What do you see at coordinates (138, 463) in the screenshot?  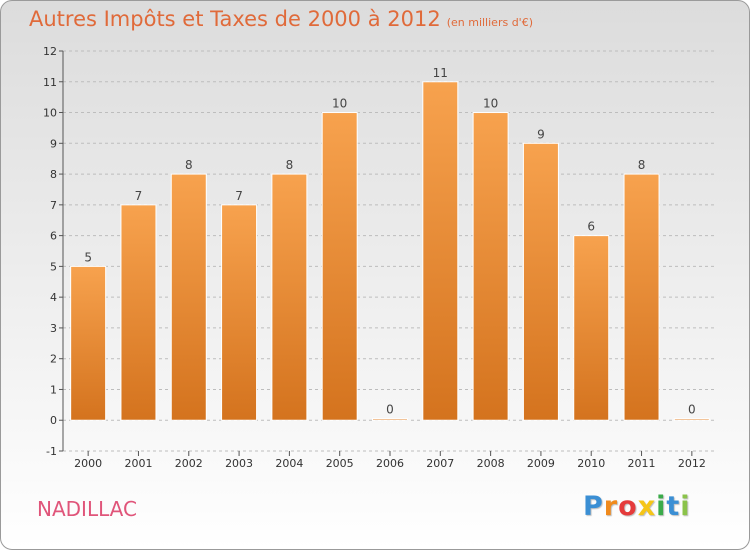 I see `x-tick-label-2001: 2001` at bounding box center [138, 463].